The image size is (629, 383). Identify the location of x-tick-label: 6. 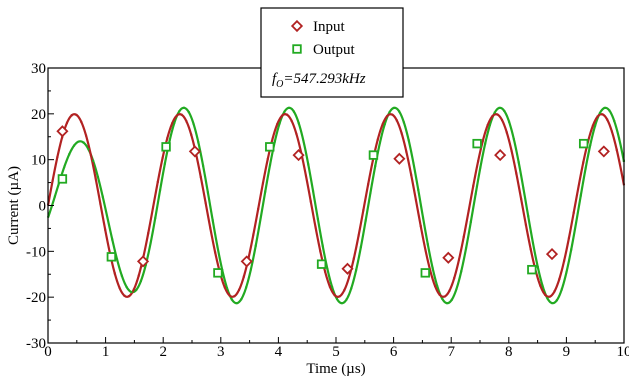
(394, 352).